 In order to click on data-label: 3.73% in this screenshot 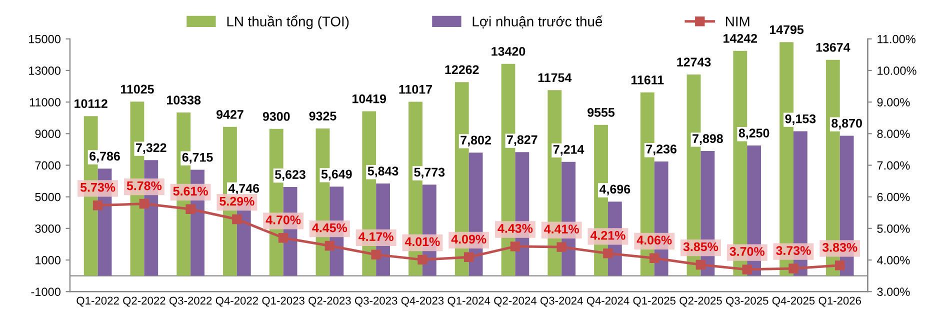, I will do `click(793, 250)`.